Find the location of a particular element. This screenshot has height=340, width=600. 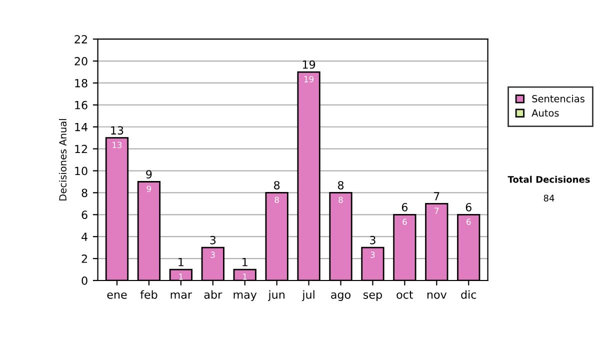

y-tick-label: 20 is located at coordinates (81, 61).